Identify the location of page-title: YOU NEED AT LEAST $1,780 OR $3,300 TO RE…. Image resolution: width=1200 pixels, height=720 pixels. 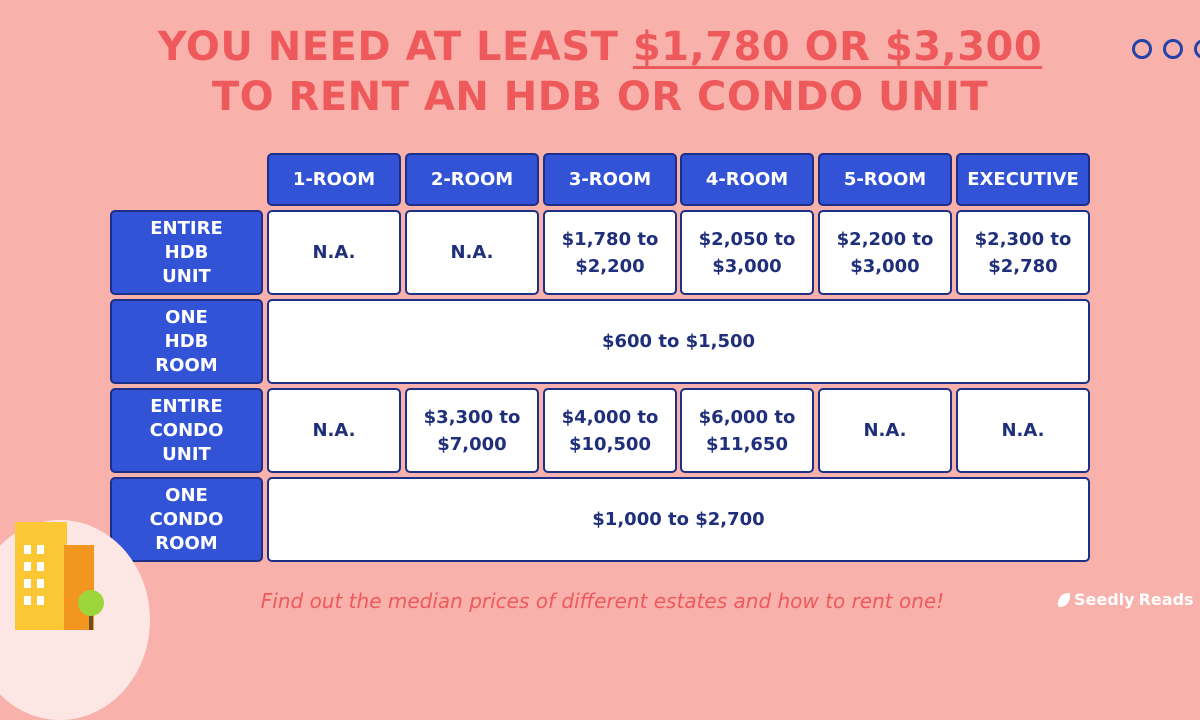
(600, 72).